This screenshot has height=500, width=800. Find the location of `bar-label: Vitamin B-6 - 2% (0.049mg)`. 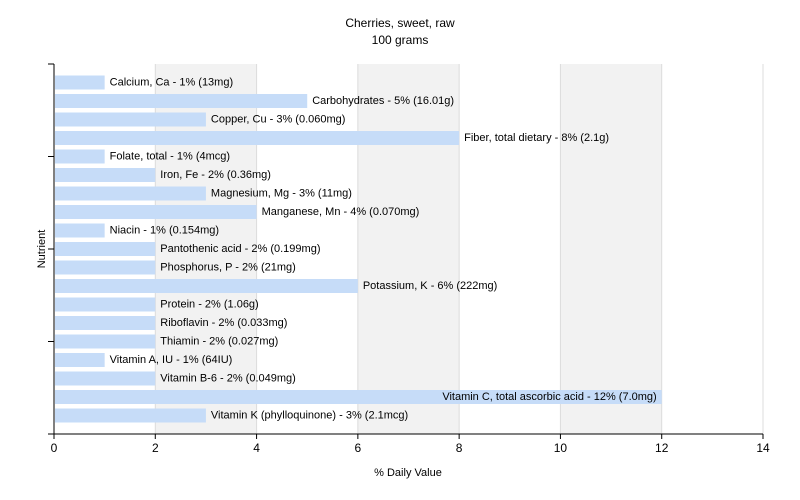

bar-label: Vitamin B-6 - 2% (0.049mg) is located at coordinates (228, 379).